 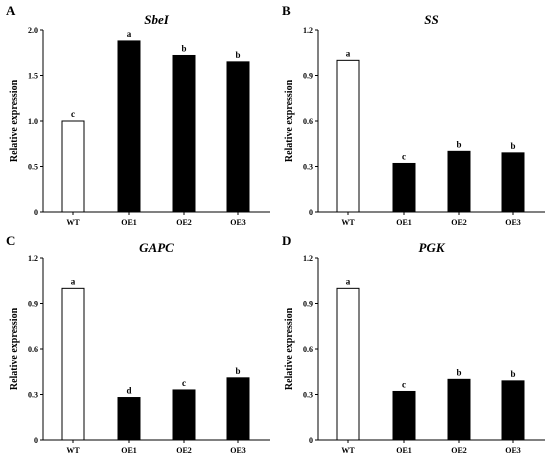 I want to click on y-tick-label: 0.5, so click(x=33, y=167).